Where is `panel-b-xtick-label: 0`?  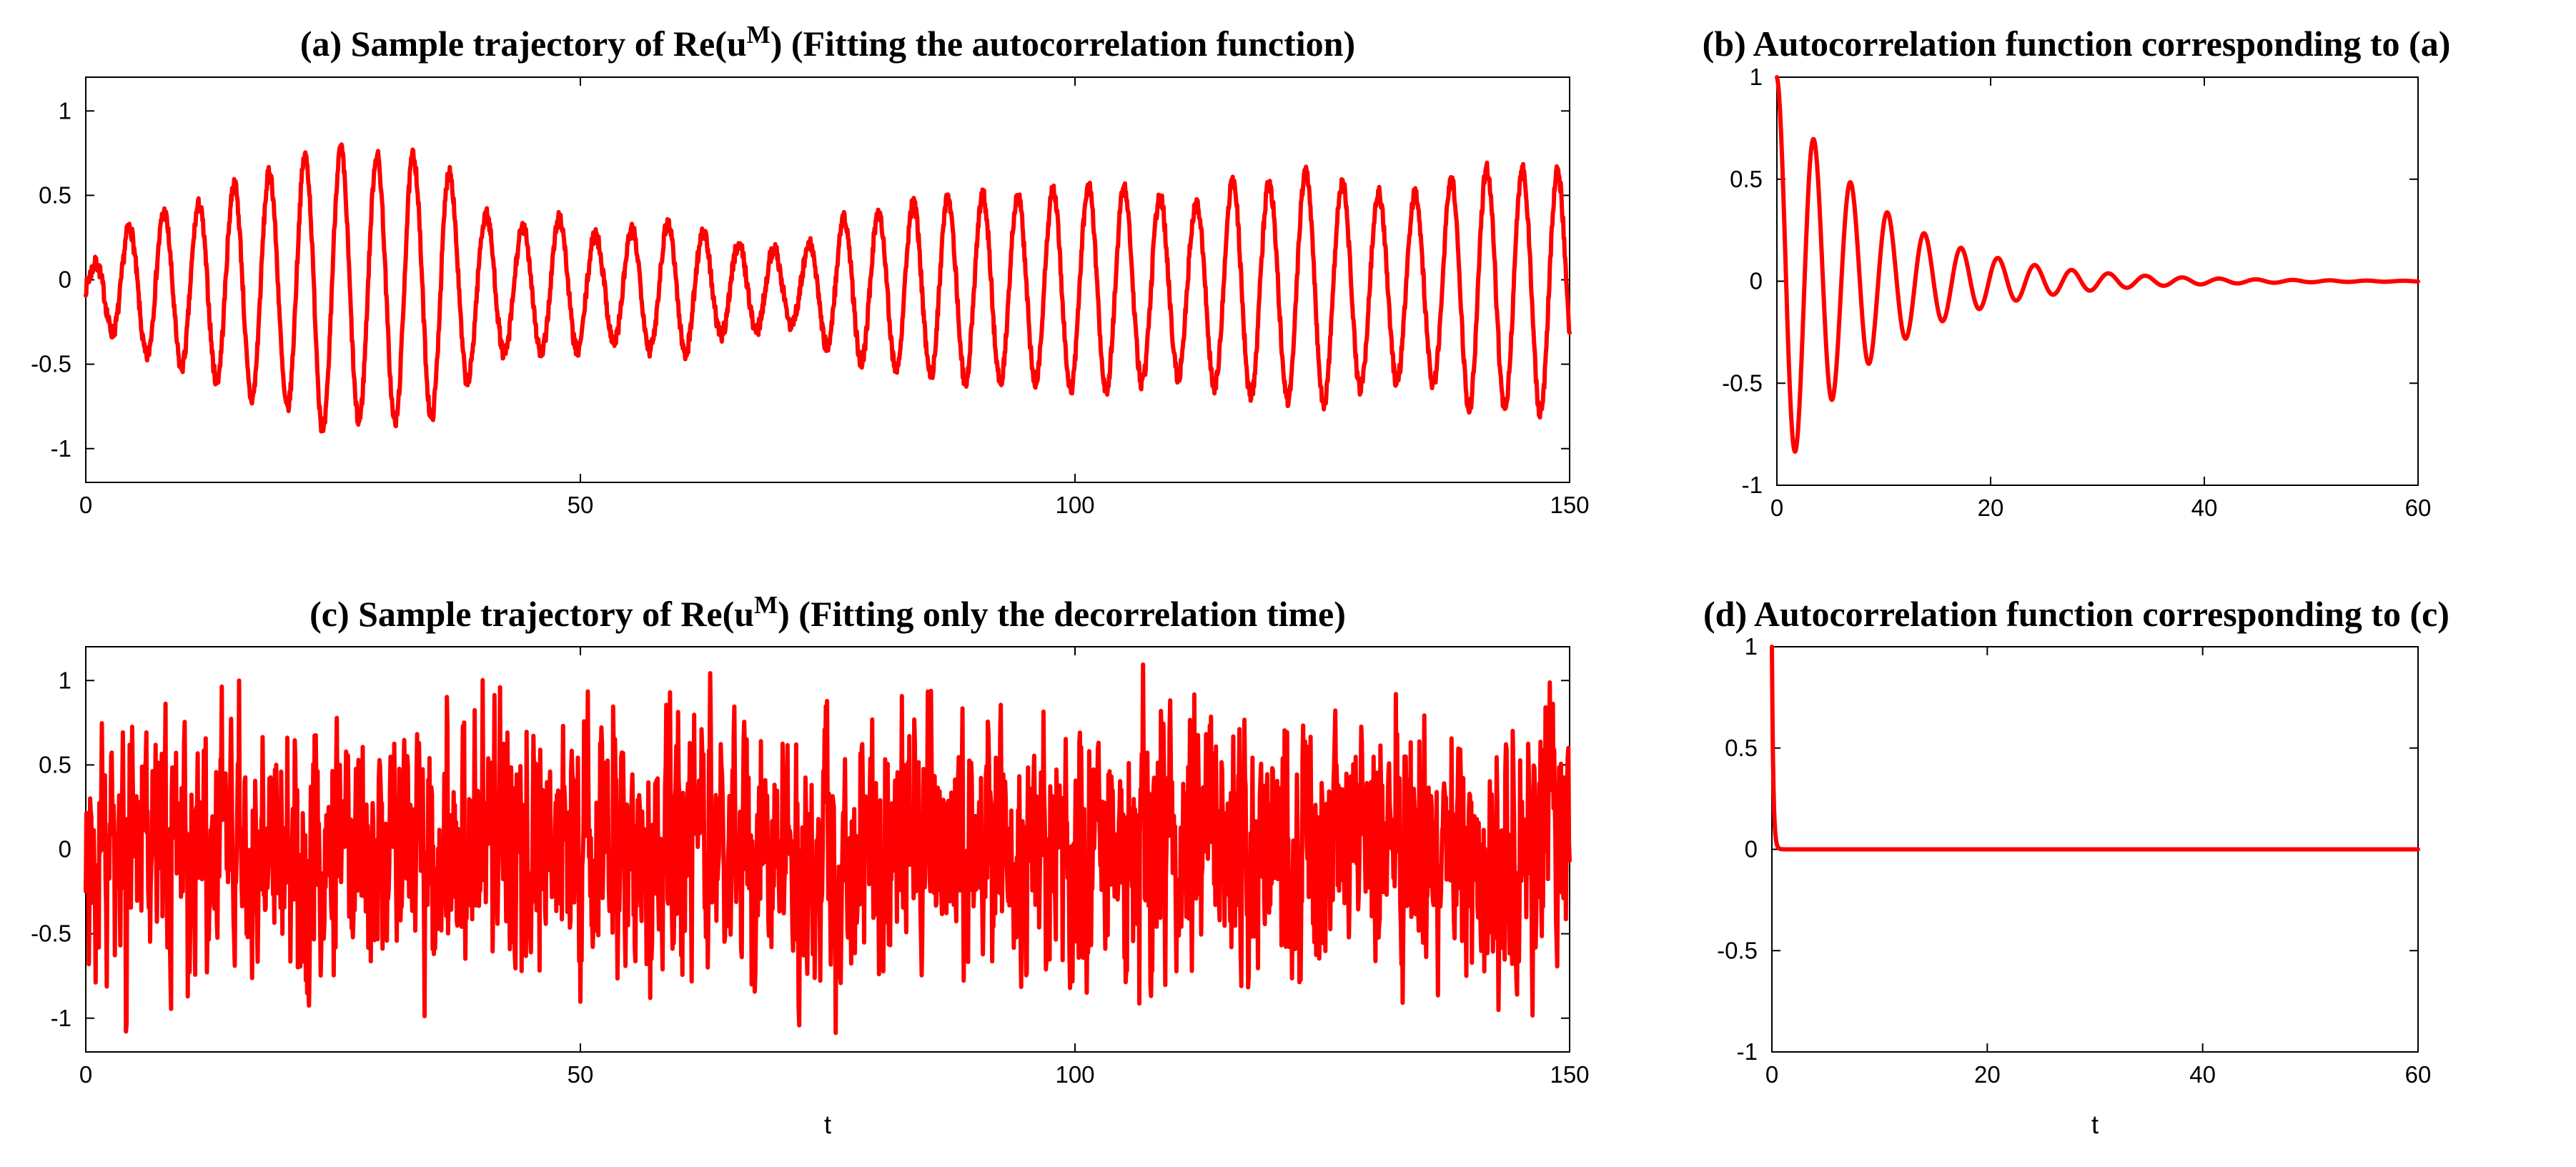
panel-b-xtick-label: 0 is located at coordinates (1777, 508).